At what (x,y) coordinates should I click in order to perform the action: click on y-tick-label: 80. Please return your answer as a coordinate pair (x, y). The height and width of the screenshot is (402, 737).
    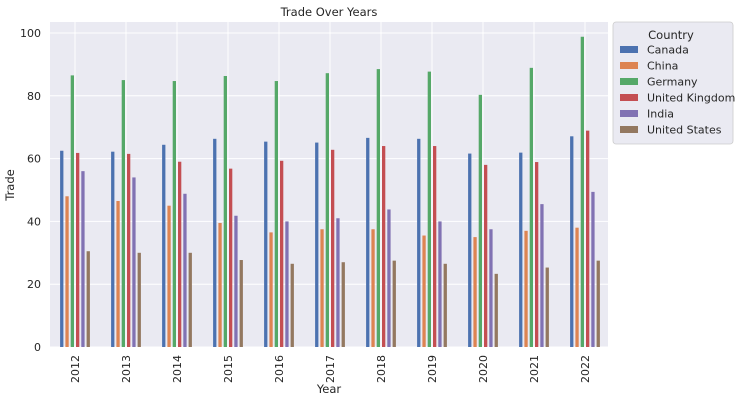
    Looking at the image, I should click on (34, 96).